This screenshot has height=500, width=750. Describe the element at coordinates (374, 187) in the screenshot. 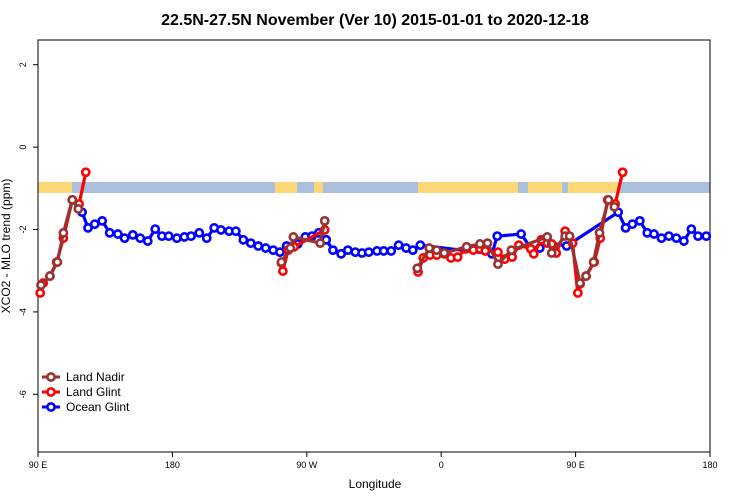

I see `ocean-strip` at that location.